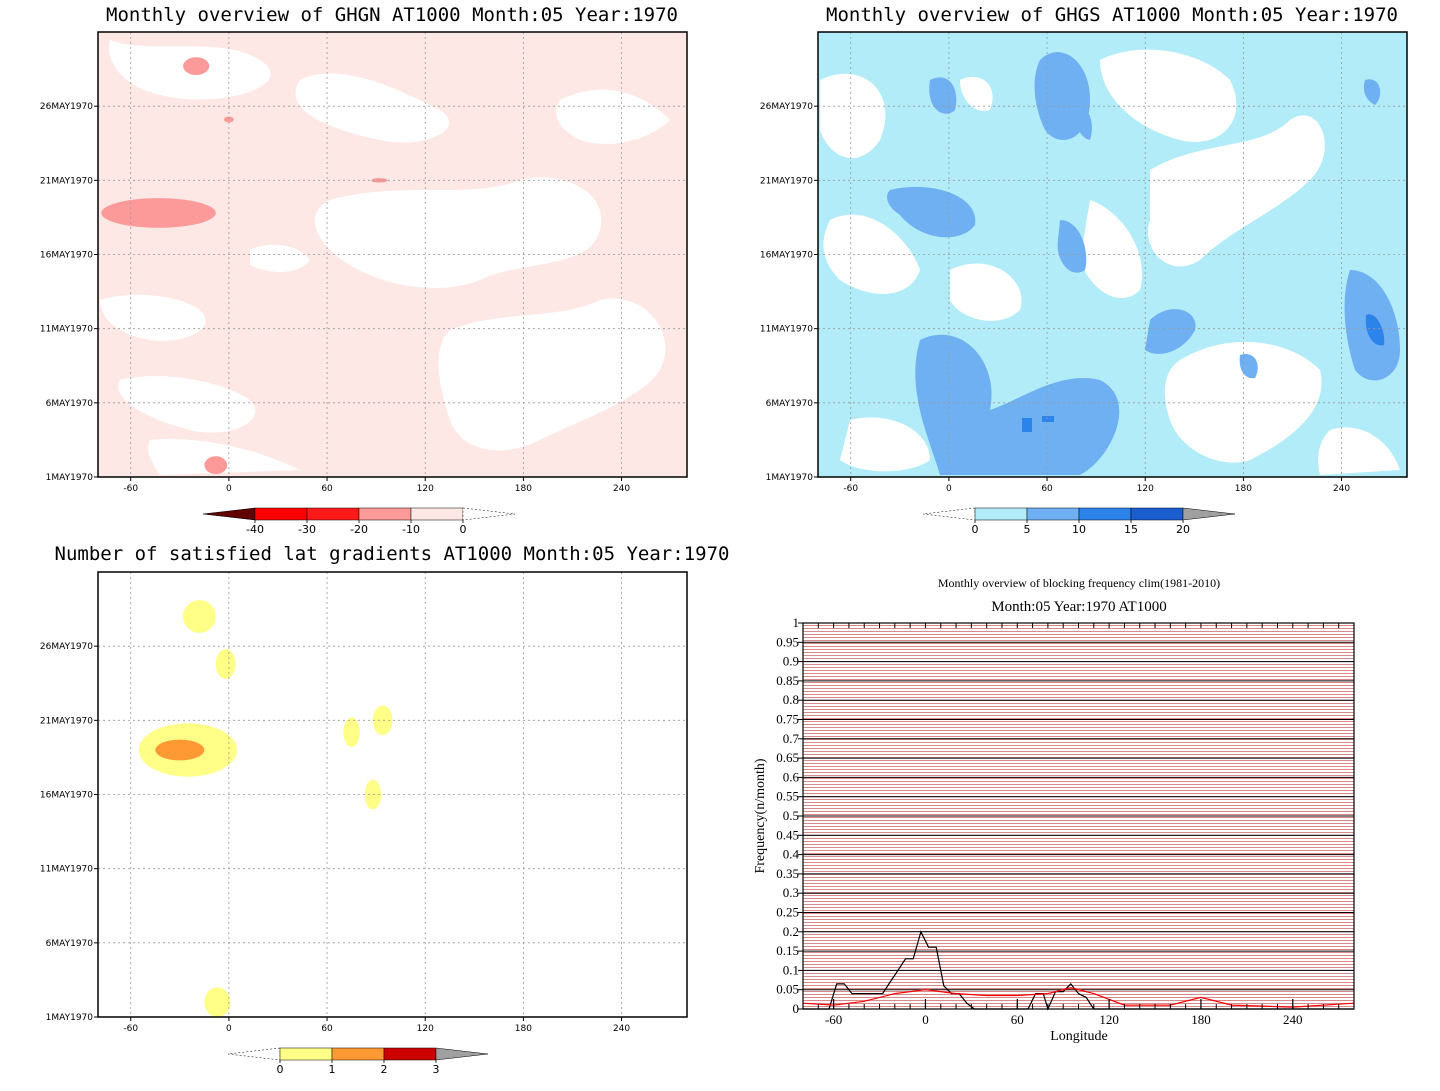 Image resolution: width=1440 pixels, height=1091 pixels. I want to click on gradients-colorbar-label: 1, so click(332, 1069).